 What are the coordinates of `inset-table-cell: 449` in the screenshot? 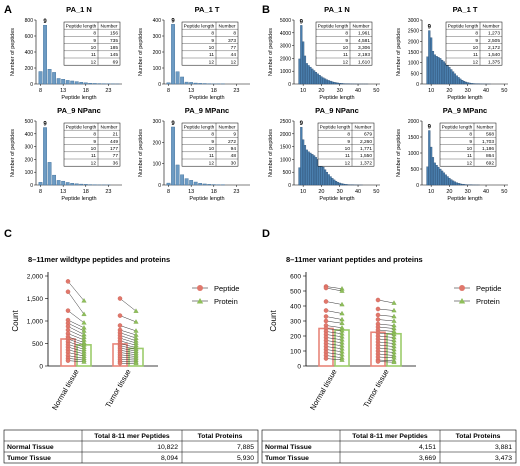 It's located at (114, 142).